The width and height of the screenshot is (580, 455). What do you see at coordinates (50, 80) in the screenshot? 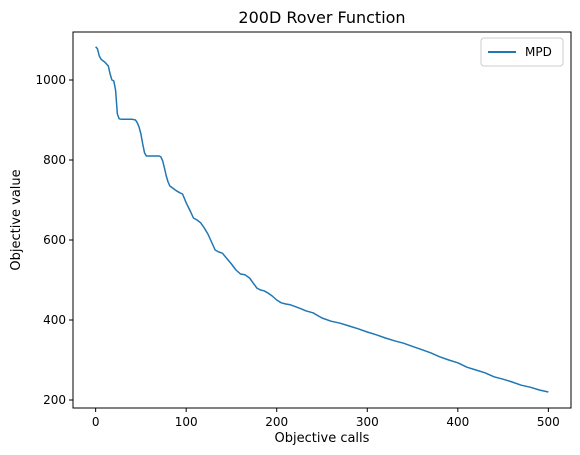
I see `y-tick-label: 1000` at bounding box center [50, 80].